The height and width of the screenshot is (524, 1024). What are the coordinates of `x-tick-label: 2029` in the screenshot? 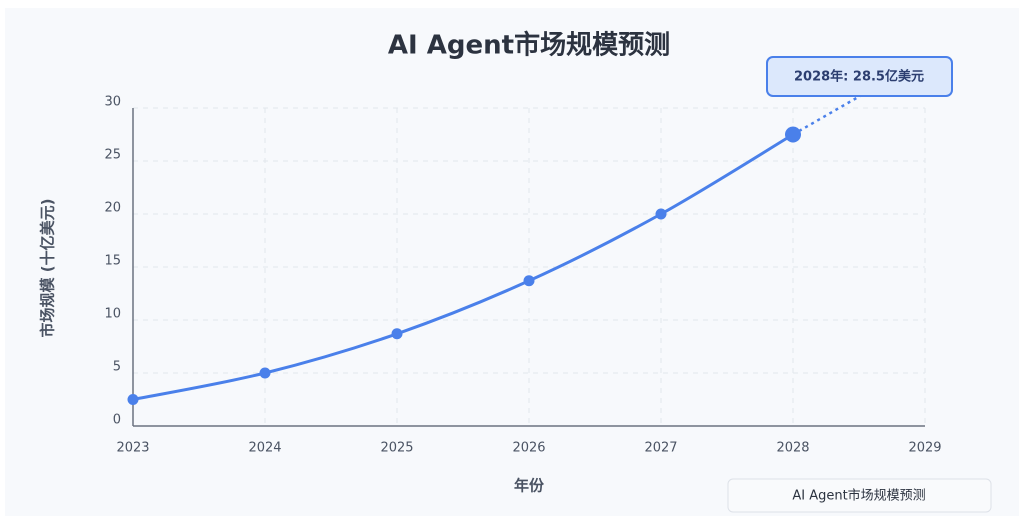 It's located at (924, 448).